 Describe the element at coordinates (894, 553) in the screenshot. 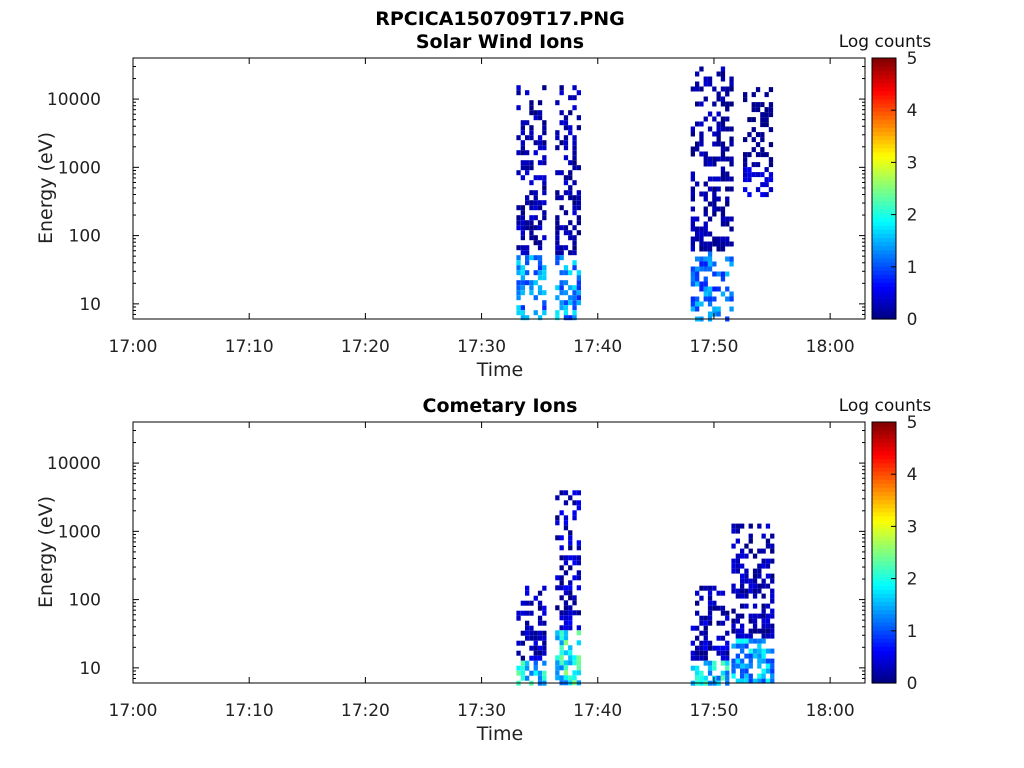

I see `colorbar: 0 1 2 3 4 5` at that location.